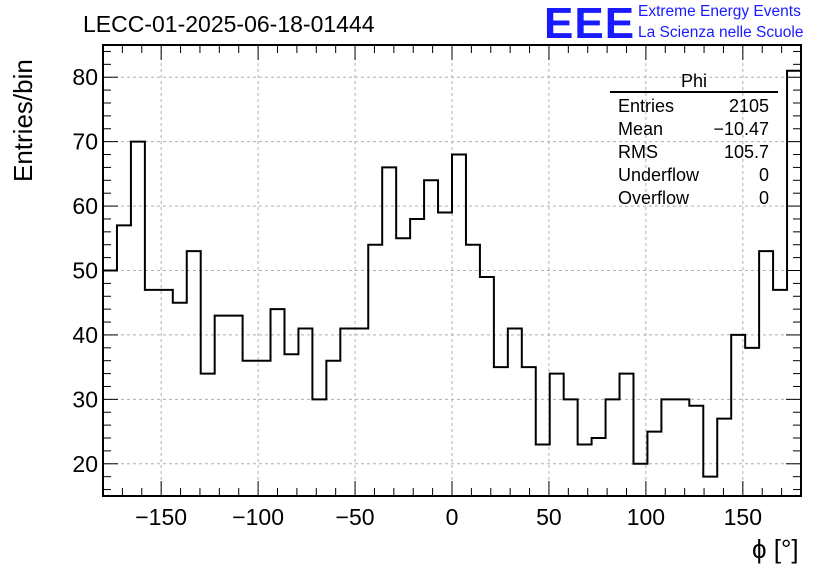 The height and width of the screenshot is (572, 836). What do you see at coordinates (85, 271) in the screenshot?
I see `y-tick-label: 50` at bounding box center [85, 271].